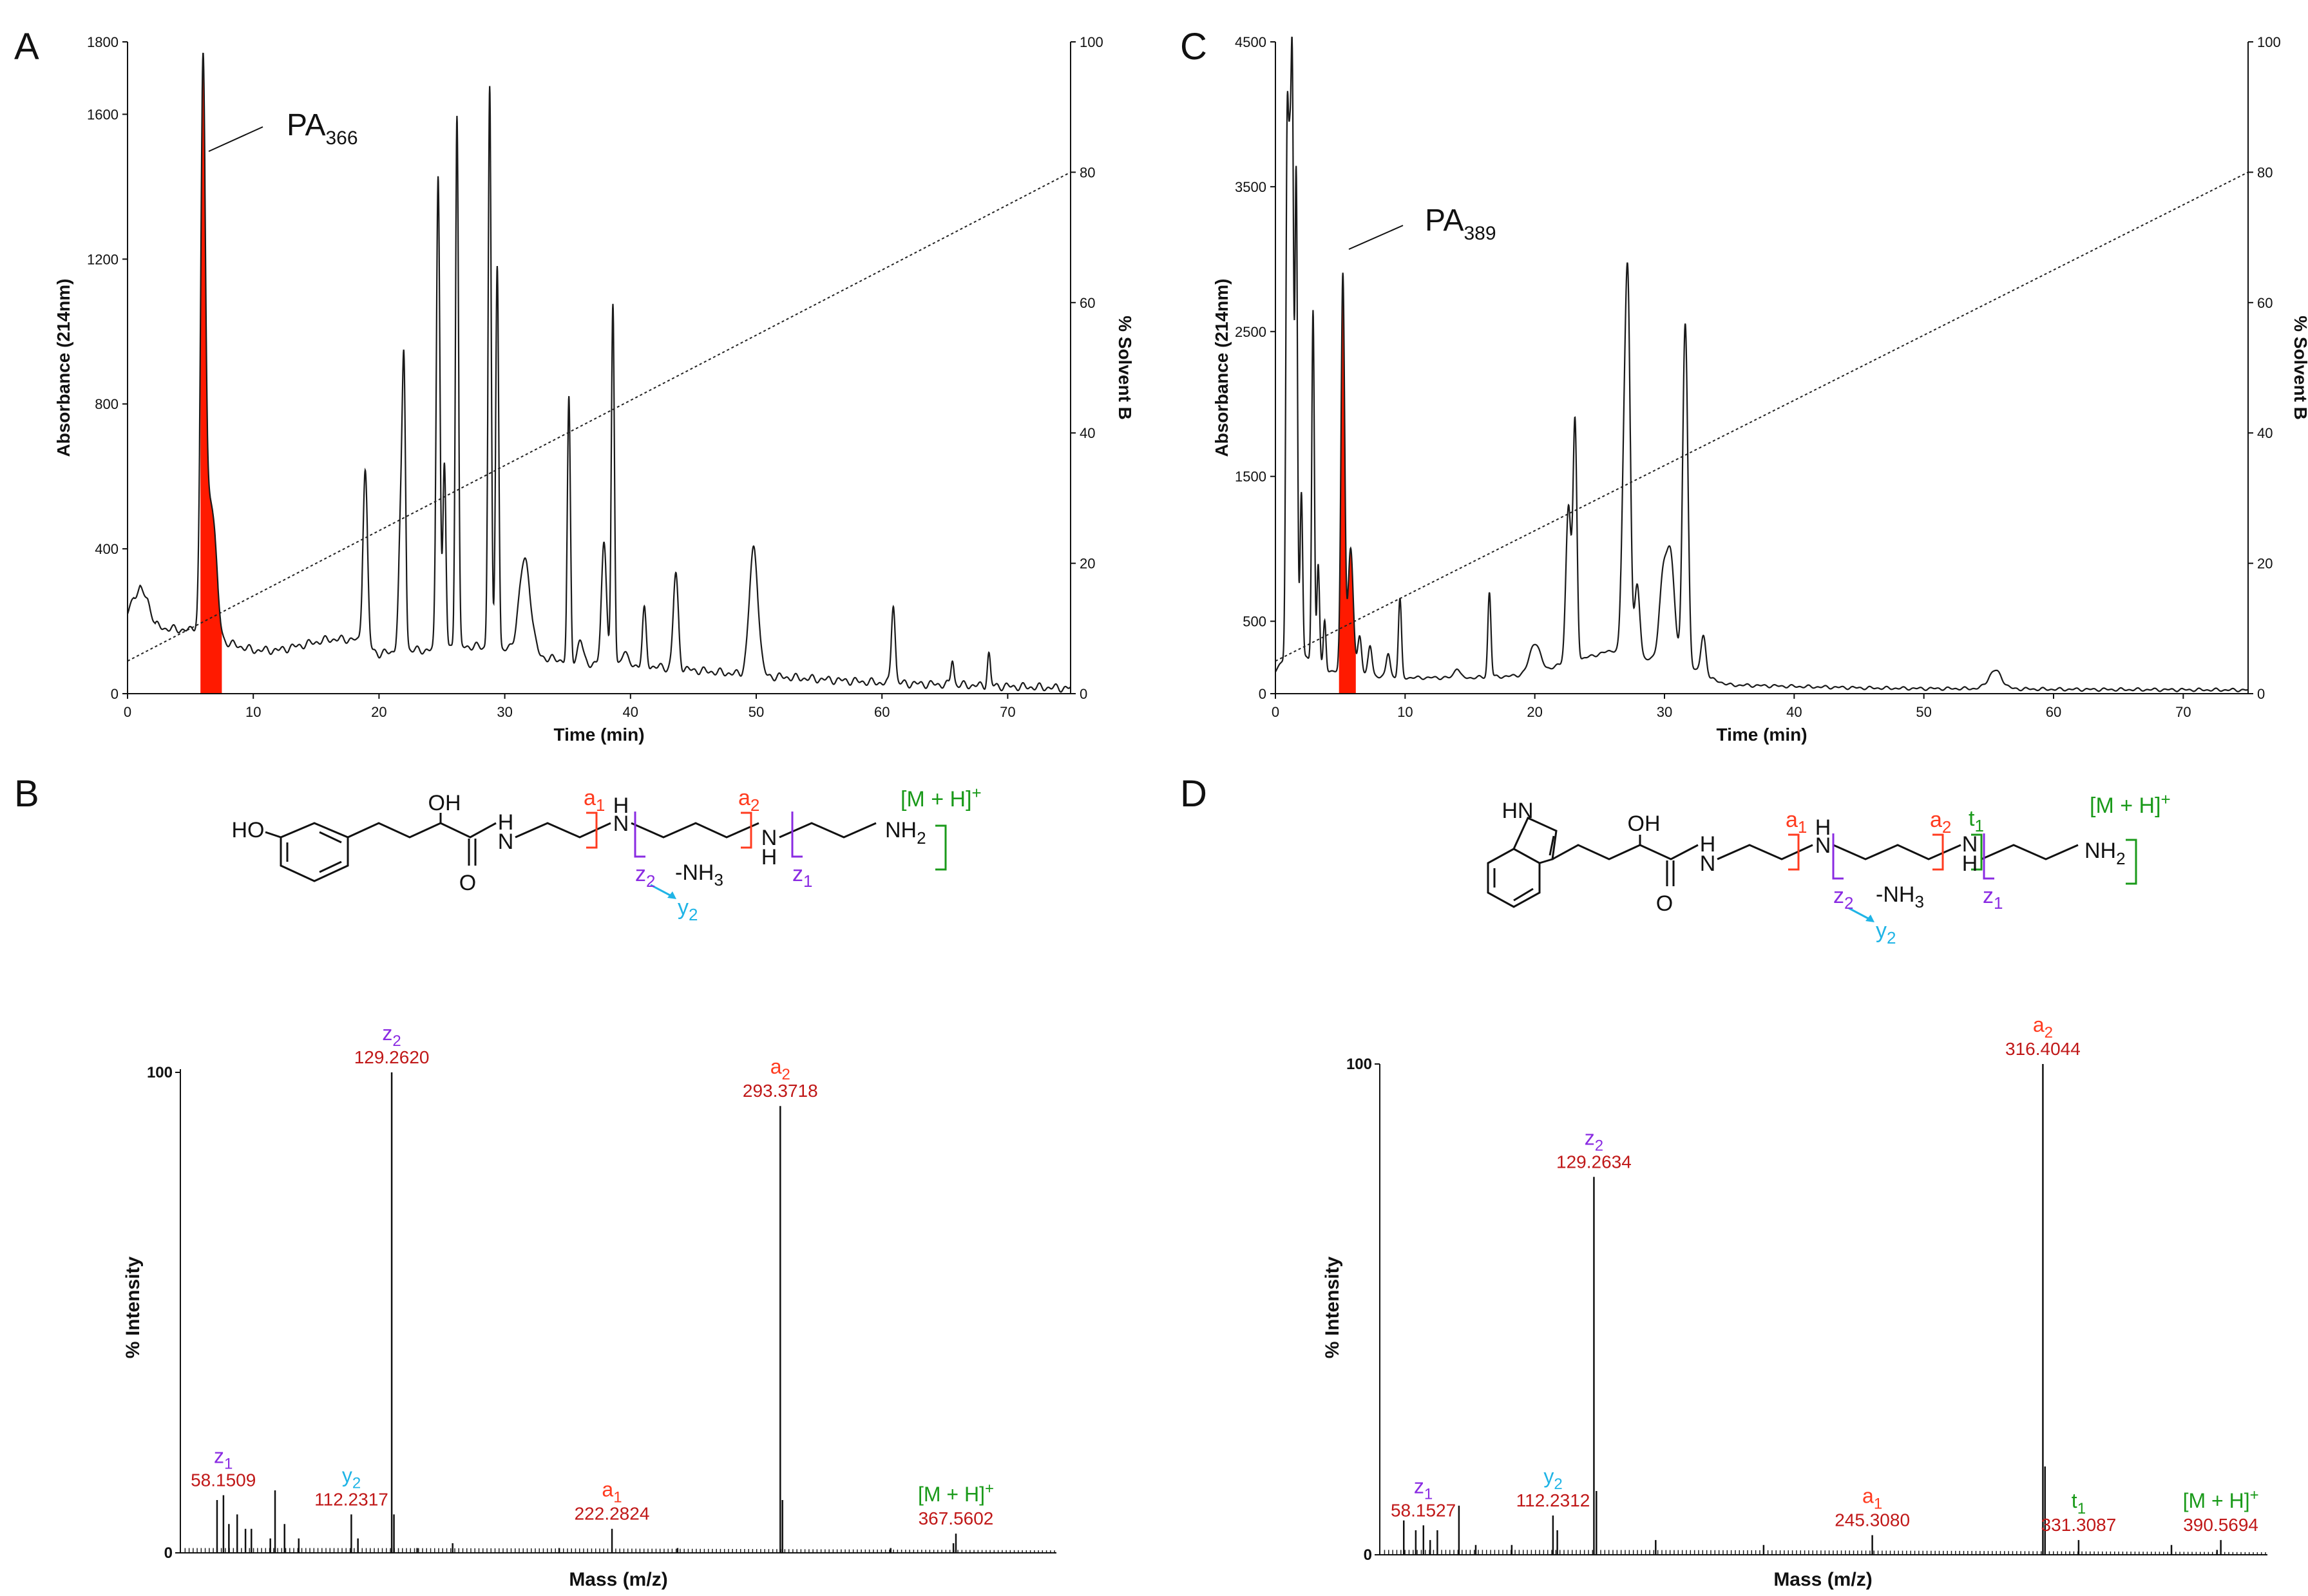 The image size is (2308, 1596). Describe the element at coordinates (1794, 852) in the screenshot. I see `a1-cleavage-mark` at that location.